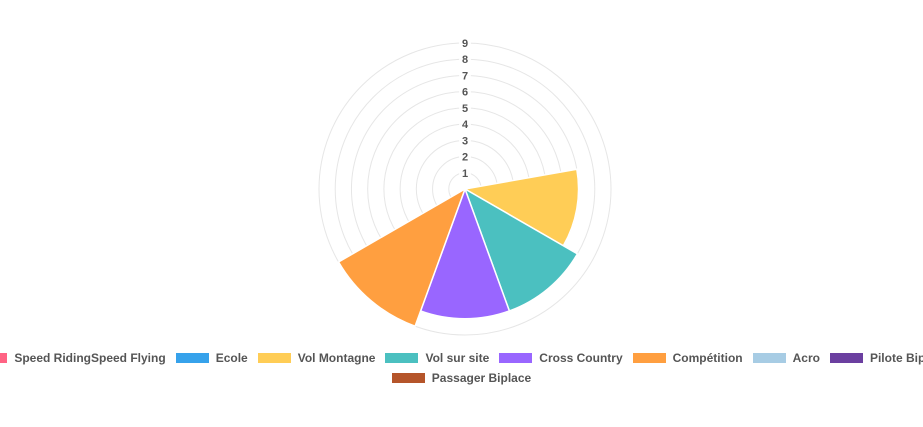 The width and height of the screenshot is (923, 427). I want to click on legend-item: Ecole, so click(211, 358).